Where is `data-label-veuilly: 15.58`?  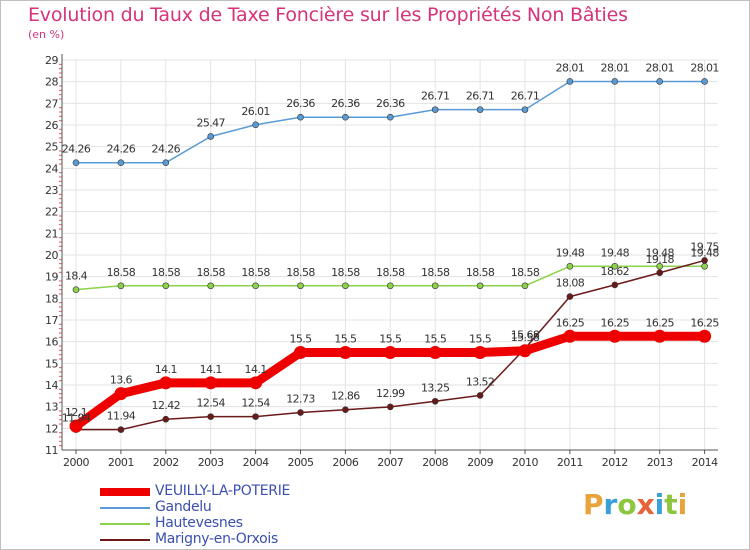
data-label-veuilly: 15.58 is located at coordinates (525, 337).